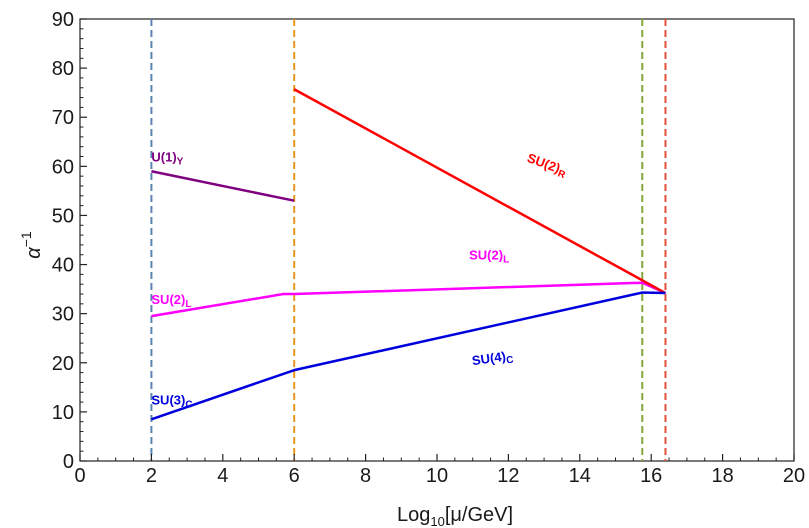 This screenshot has width=809, height=528. What do you see at coordinates (547, 165) in the screenshot?
I see `series-label-2: SU(2)R` at bounding box center [547, 165].